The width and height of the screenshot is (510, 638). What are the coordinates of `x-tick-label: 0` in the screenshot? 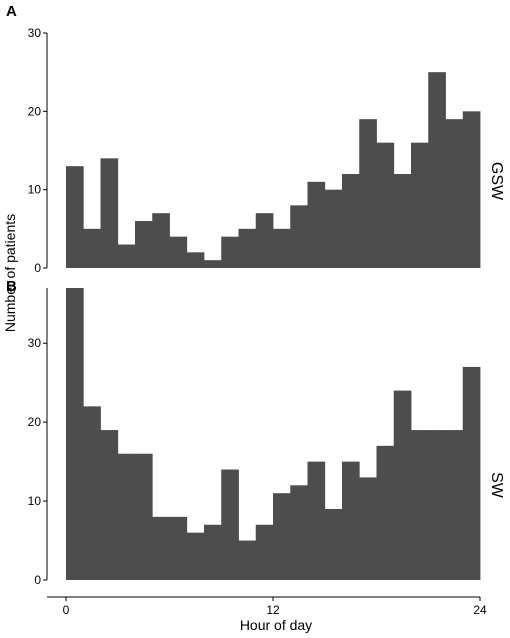 It's located at (66, 610).